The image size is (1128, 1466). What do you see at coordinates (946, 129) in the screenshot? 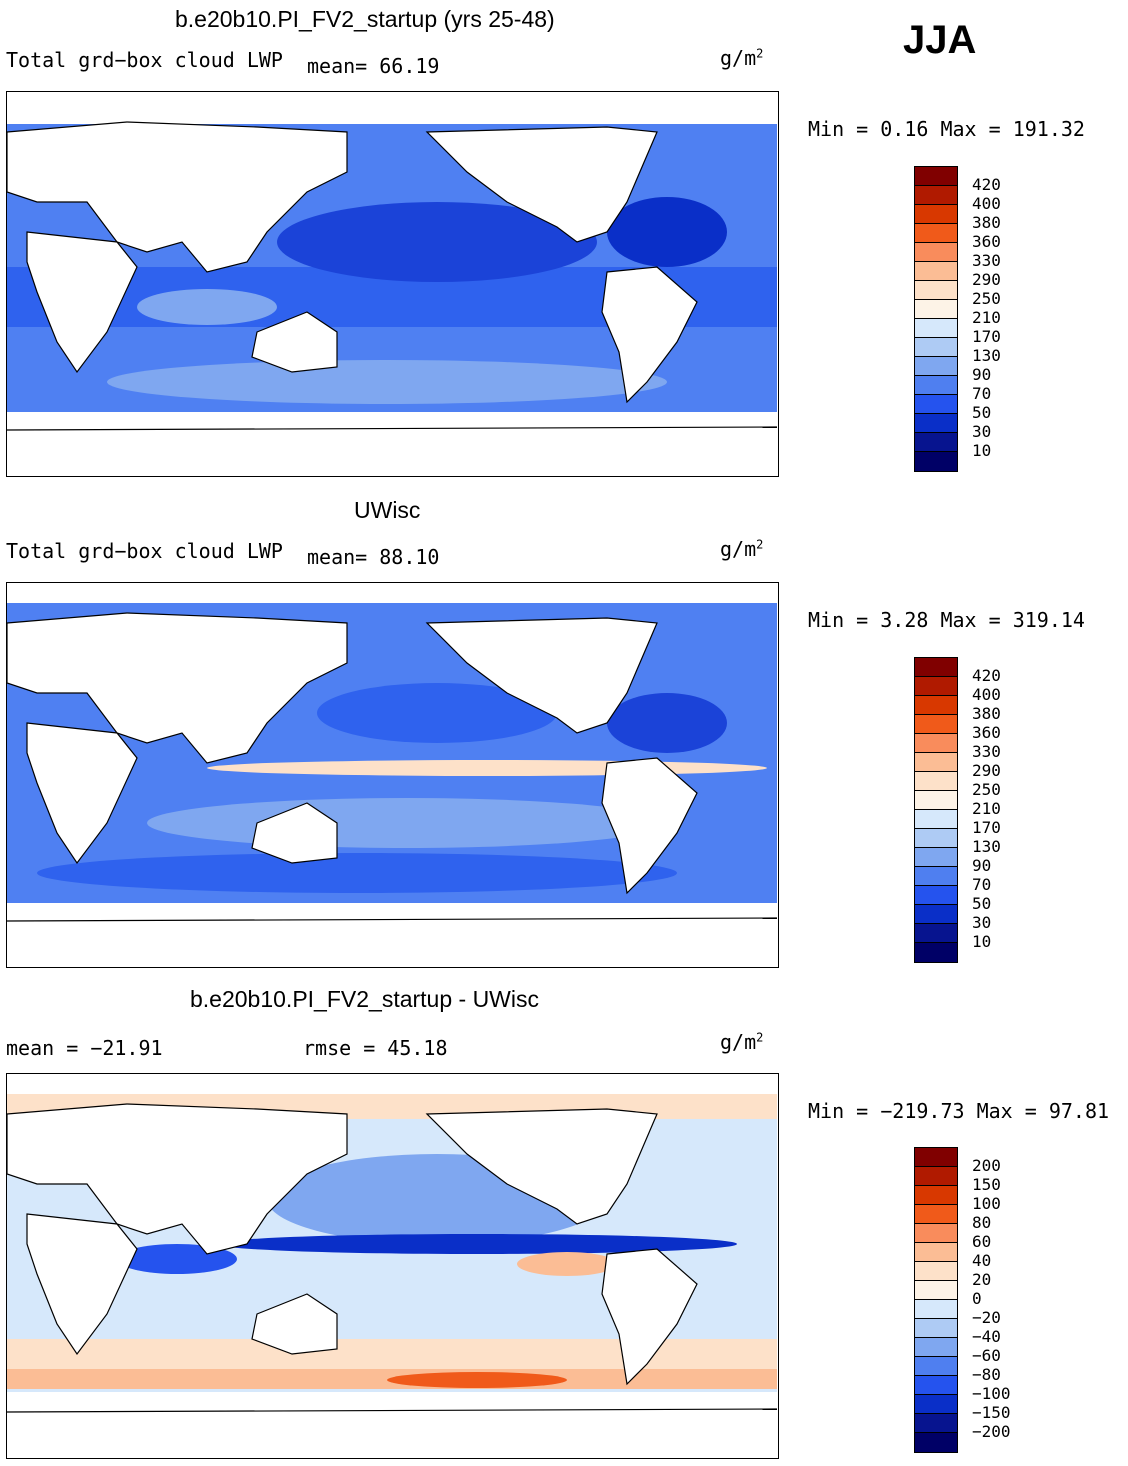
I see `panel1-stats: Min = 0.16 Max = 191.32` at bounding box center [946, 129].